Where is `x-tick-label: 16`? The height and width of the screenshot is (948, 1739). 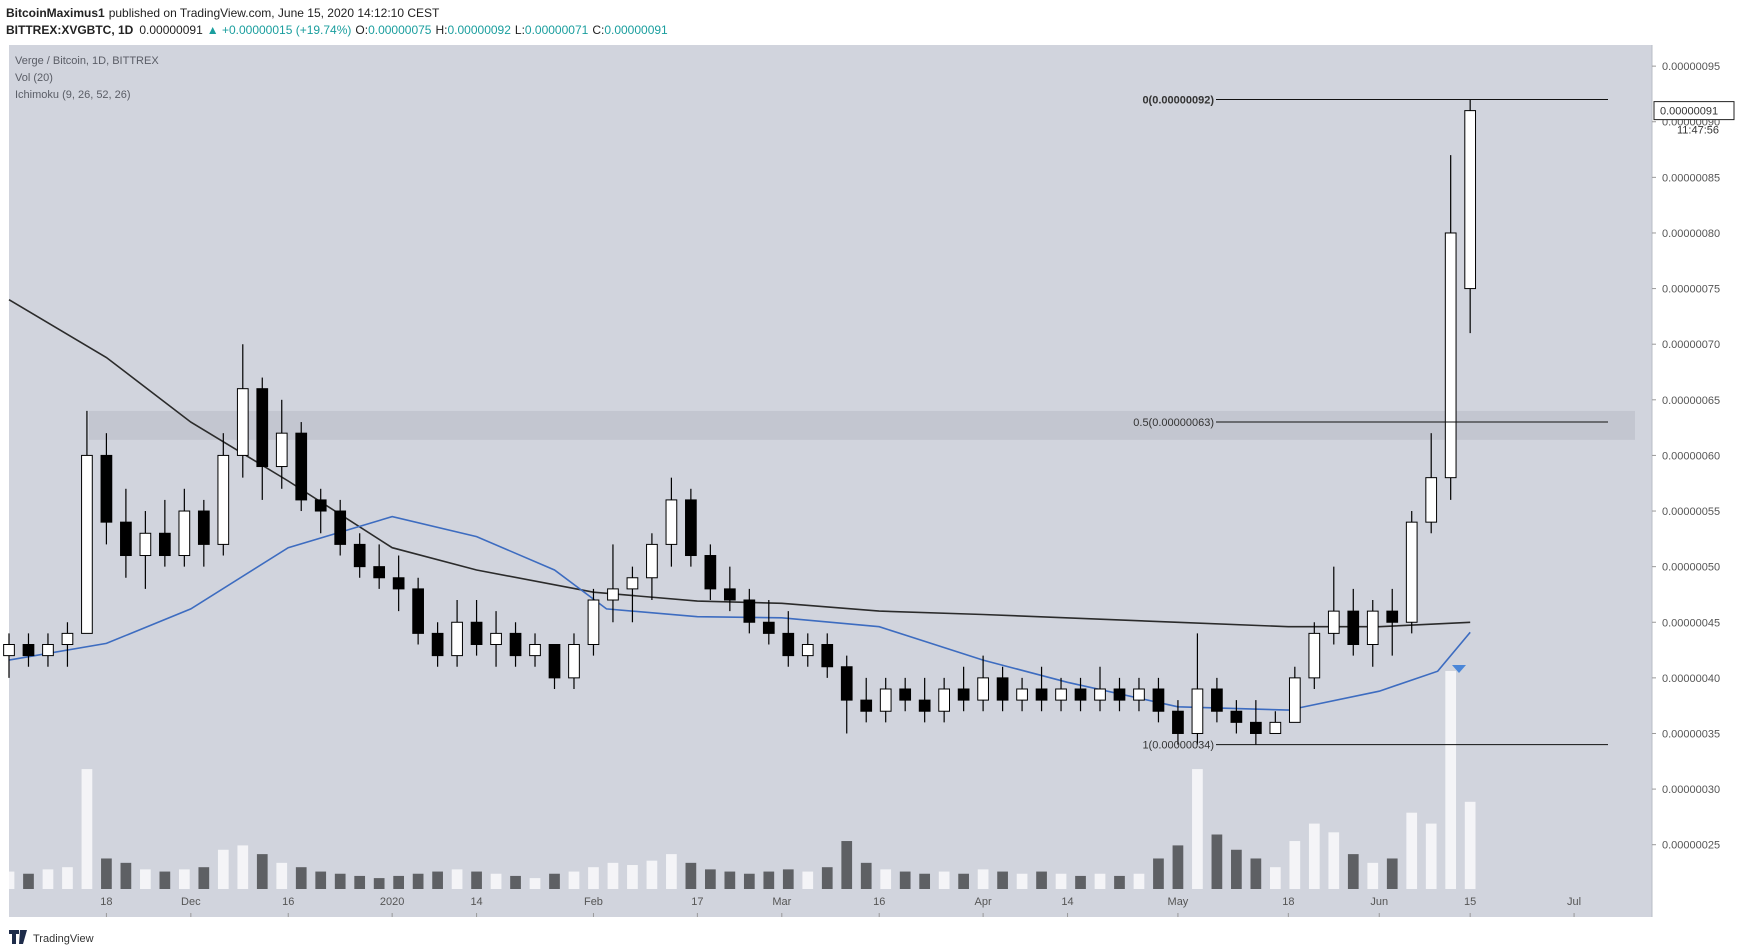
x-tick-label: 16 is located at coordinates (288, 902).